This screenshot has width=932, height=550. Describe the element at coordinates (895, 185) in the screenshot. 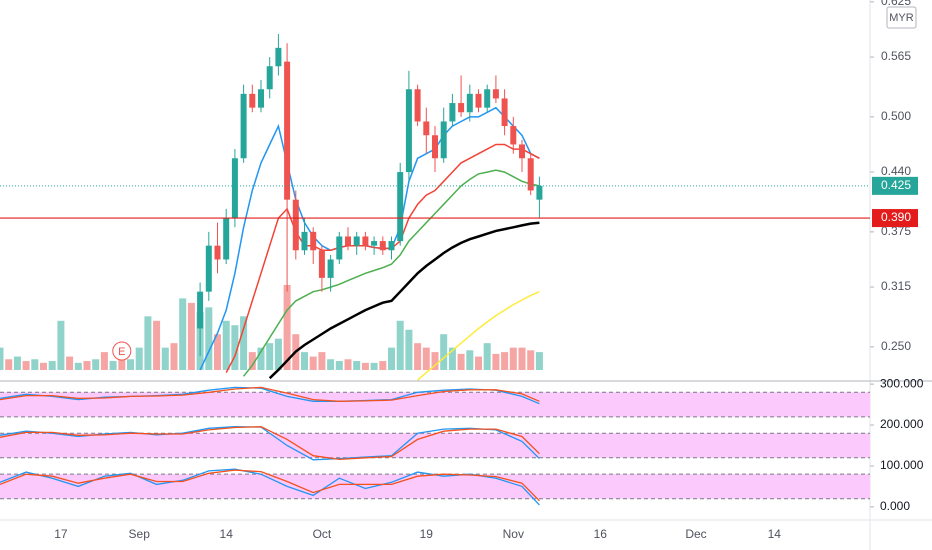

I see `last-price-box` at that location.